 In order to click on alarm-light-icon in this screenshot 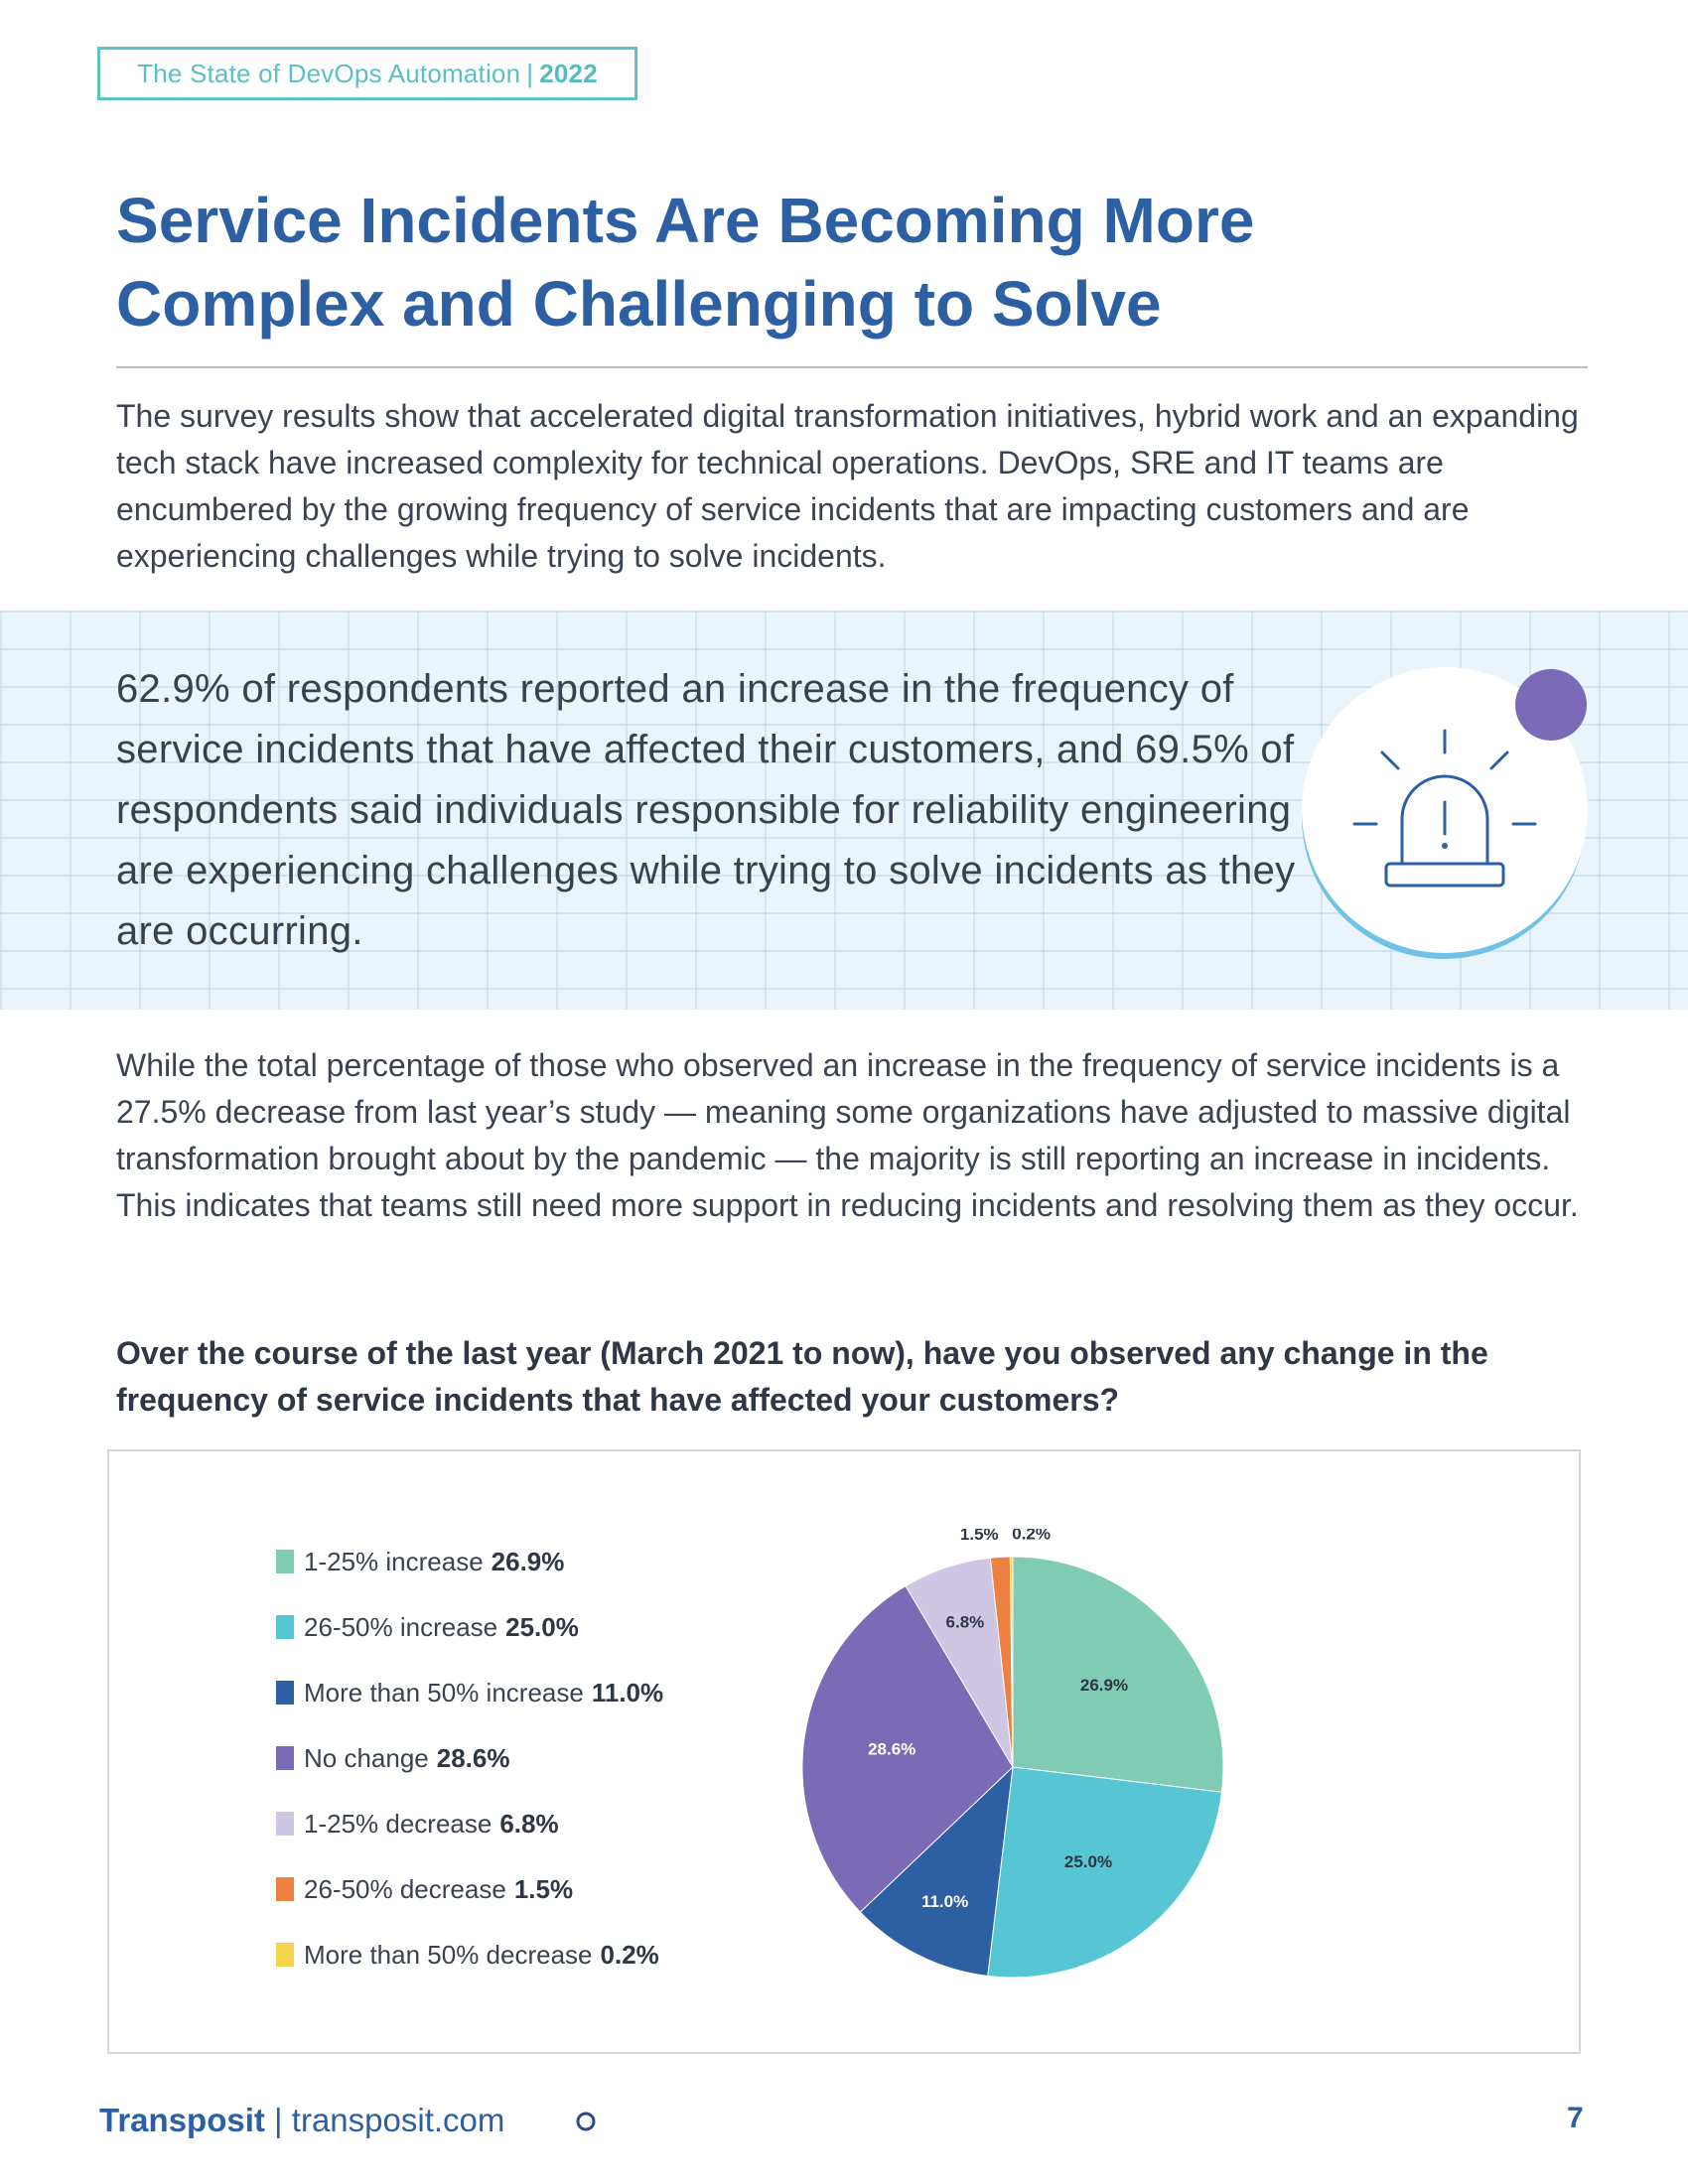, I will do `click(1444, 808)`.